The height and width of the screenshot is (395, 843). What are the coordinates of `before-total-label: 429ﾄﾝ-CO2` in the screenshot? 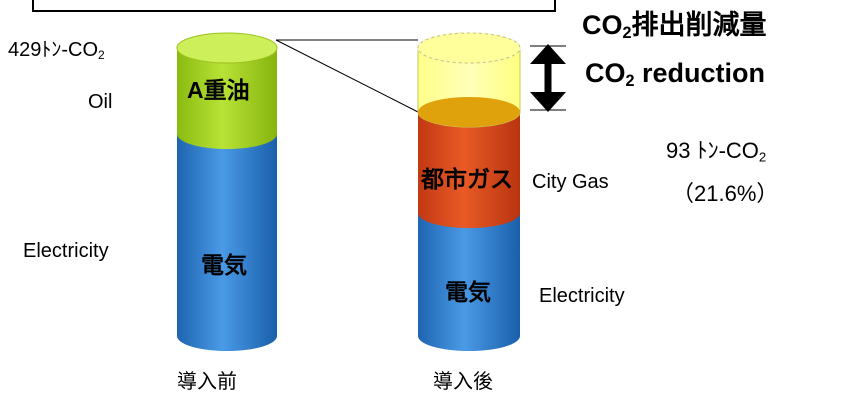 It's located at (56, 50).